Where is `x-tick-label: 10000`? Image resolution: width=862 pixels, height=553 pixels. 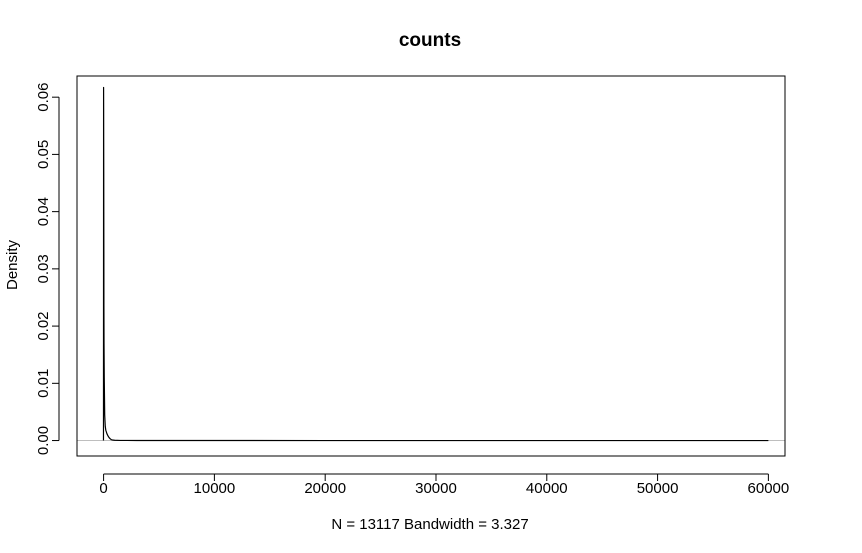
x-tick-label: 10000 is located at coordinates (215, 488).